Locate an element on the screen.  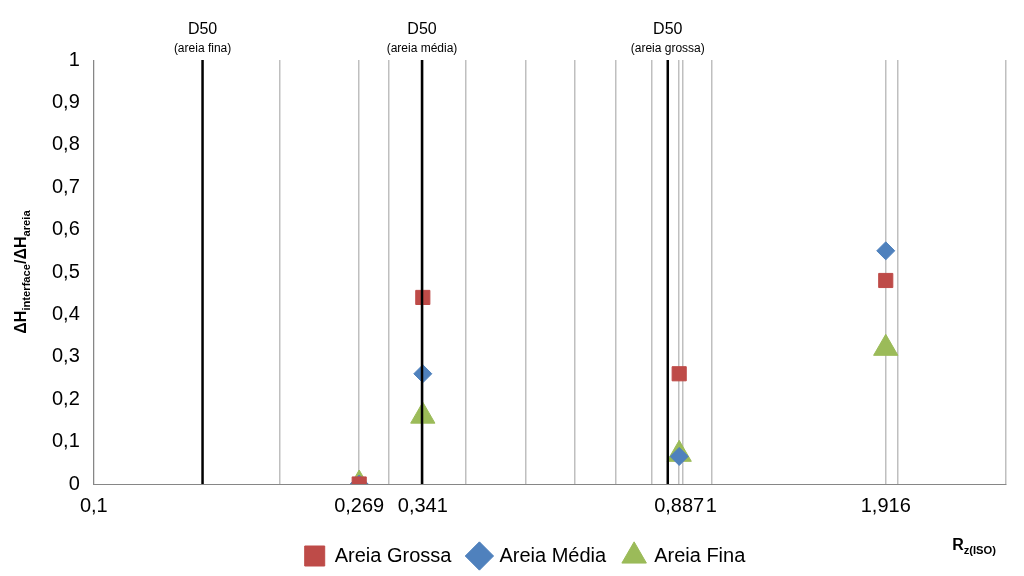
x-tick-label: 0,887 is located at coordinates (679, 504).